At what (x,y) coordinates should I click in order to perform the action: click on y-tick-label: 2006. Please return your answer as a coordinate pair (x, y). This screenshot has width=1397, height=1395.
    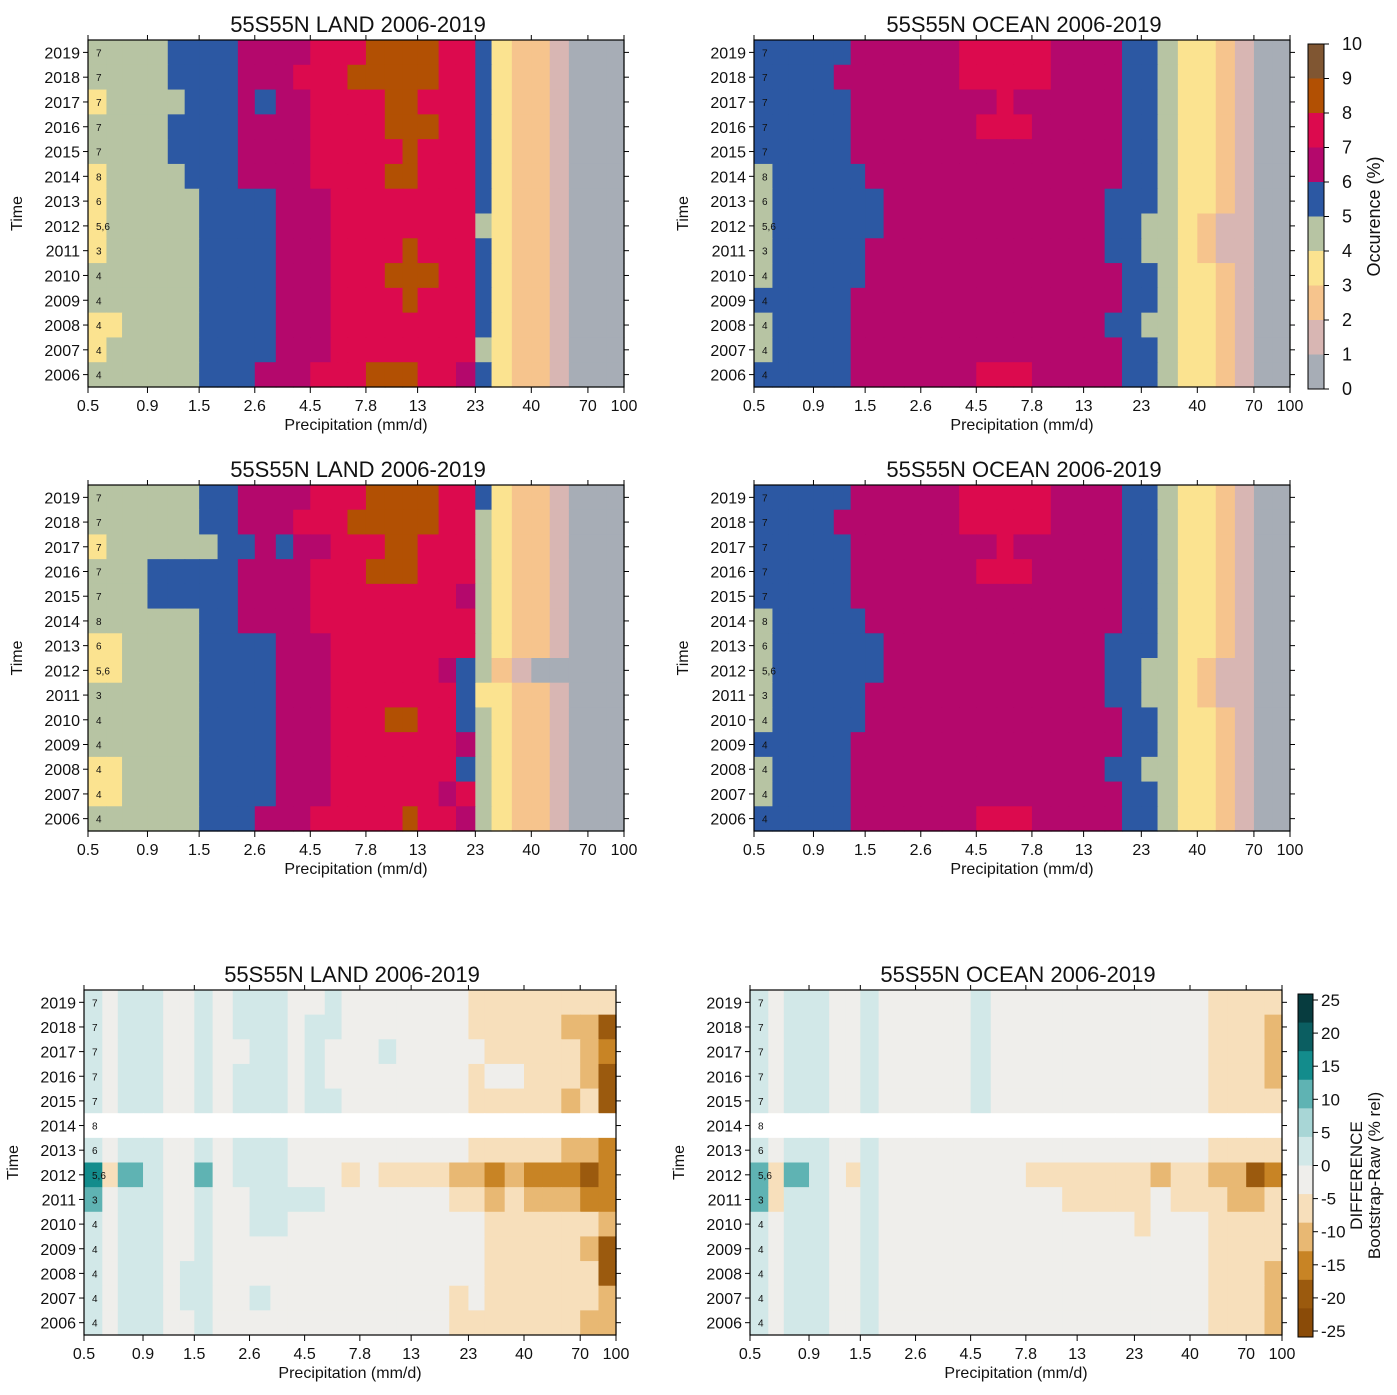
    Looking at the image, I should click on (62, 820).